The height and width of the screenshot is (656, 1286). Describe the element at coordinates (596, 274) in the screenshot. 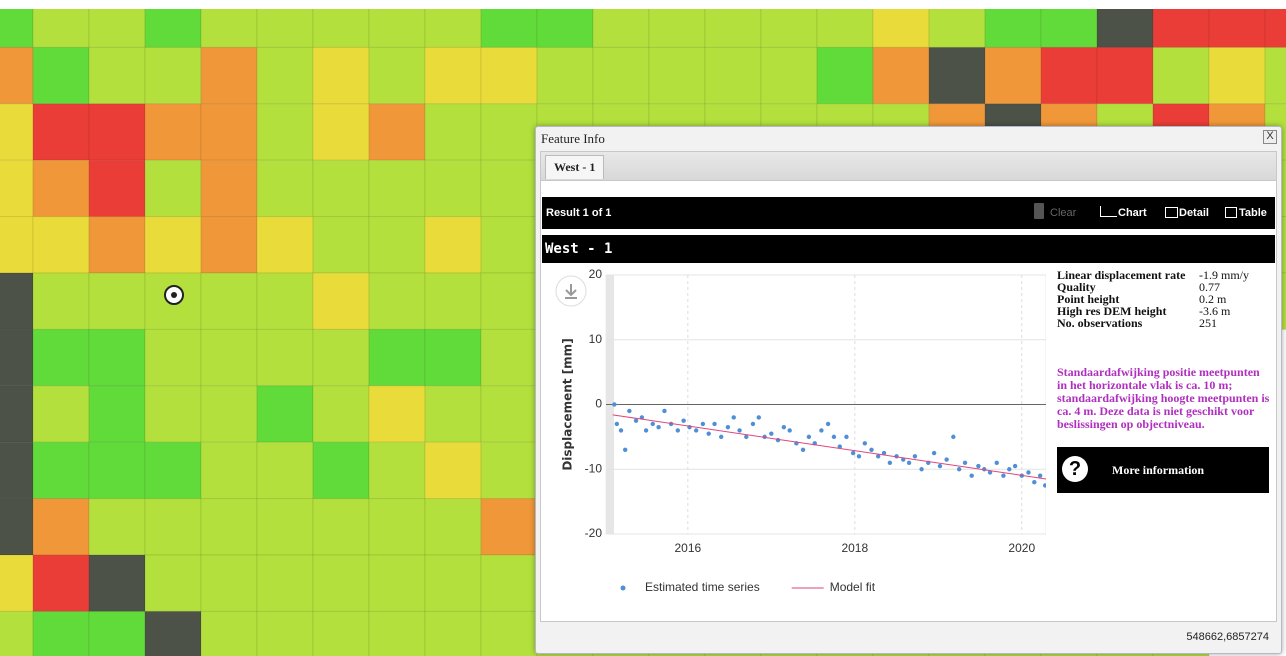

I see `y-tick-label: 20` at that location.